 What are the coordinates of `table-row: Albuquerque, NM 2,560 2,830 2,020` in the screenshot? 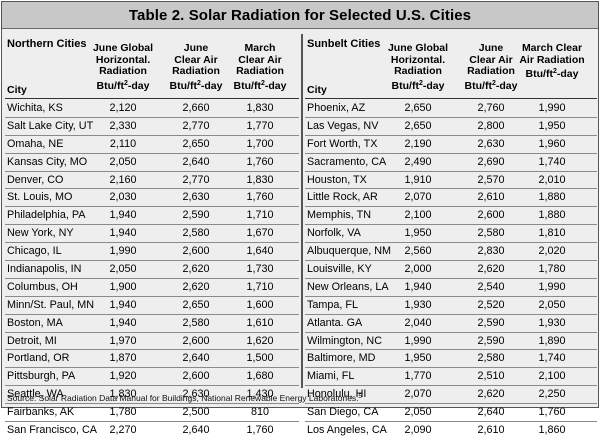 It's located at (451, 252).